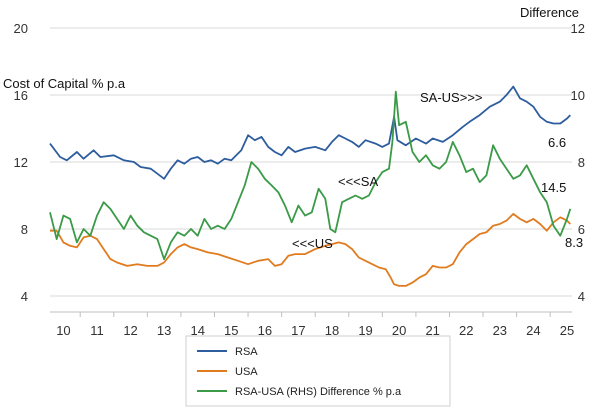  Describe the element at coordinates (231, 330) in the screenshot. I see `x-tick-label: 15` at that location.